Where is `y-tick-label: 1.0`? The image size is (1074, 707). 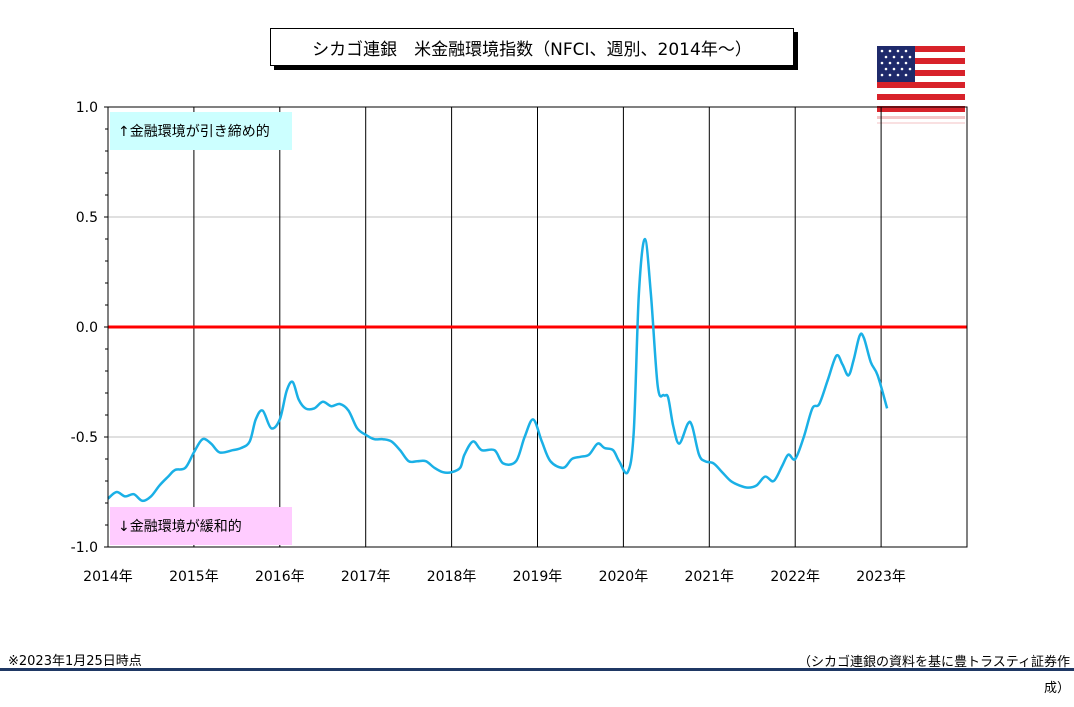 y-tick-label: 1.0 is located at coordinates (87, 108).